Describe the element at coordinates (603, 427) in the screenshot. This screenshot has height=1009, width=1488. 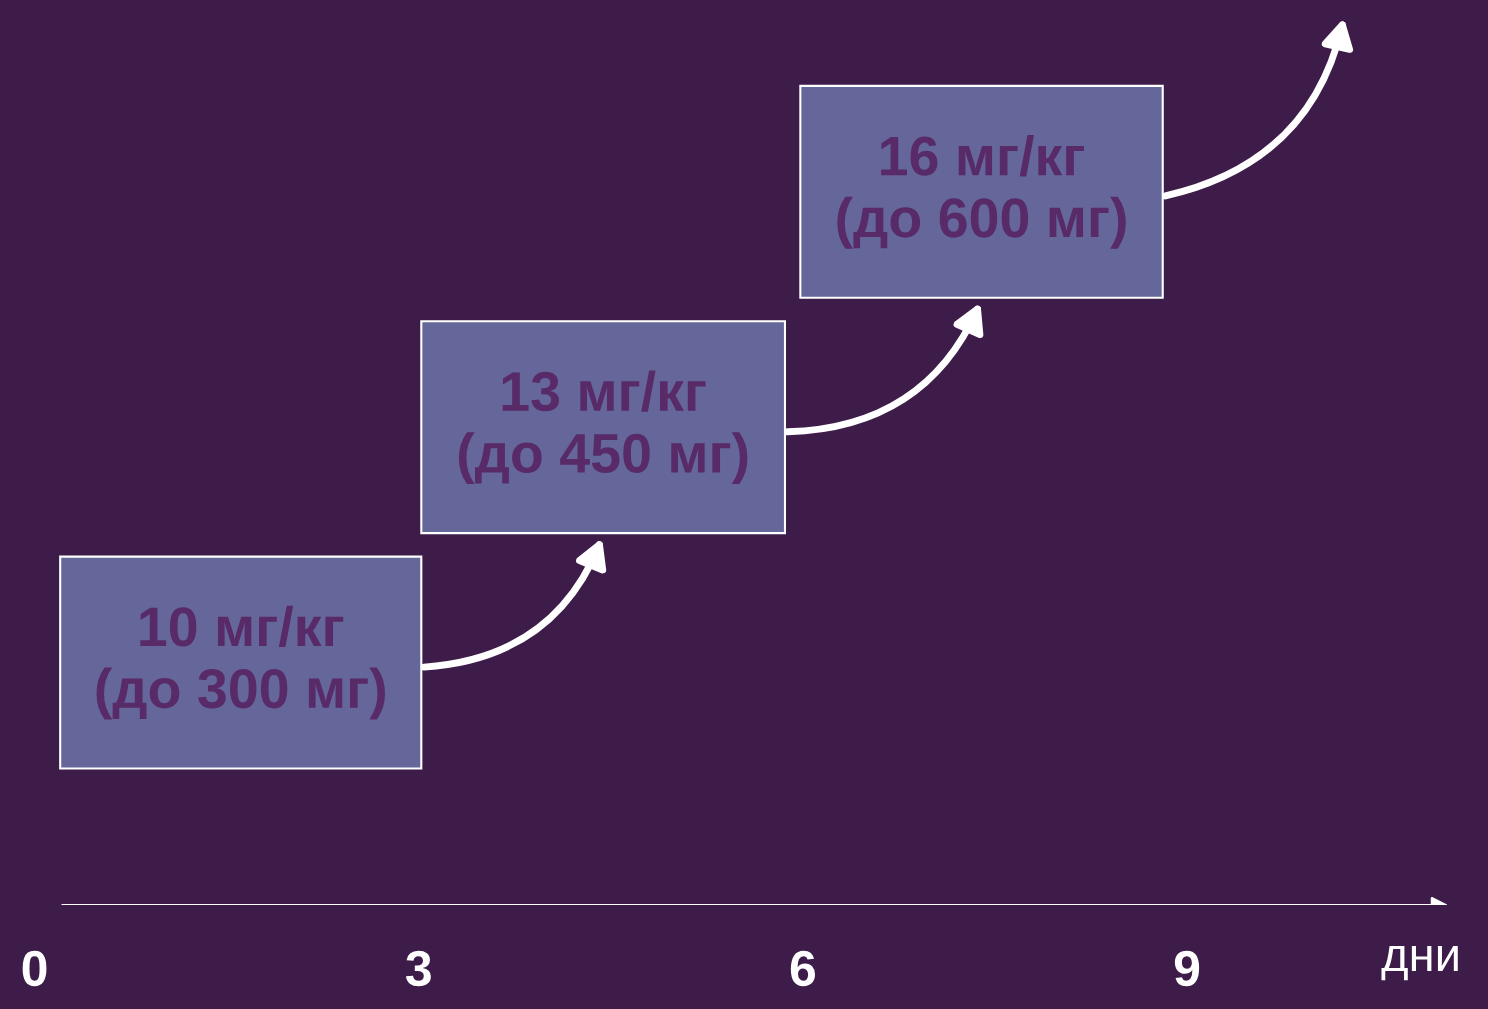
I see `annotation: 13 мг/кг (до 450 мг)` at that location.